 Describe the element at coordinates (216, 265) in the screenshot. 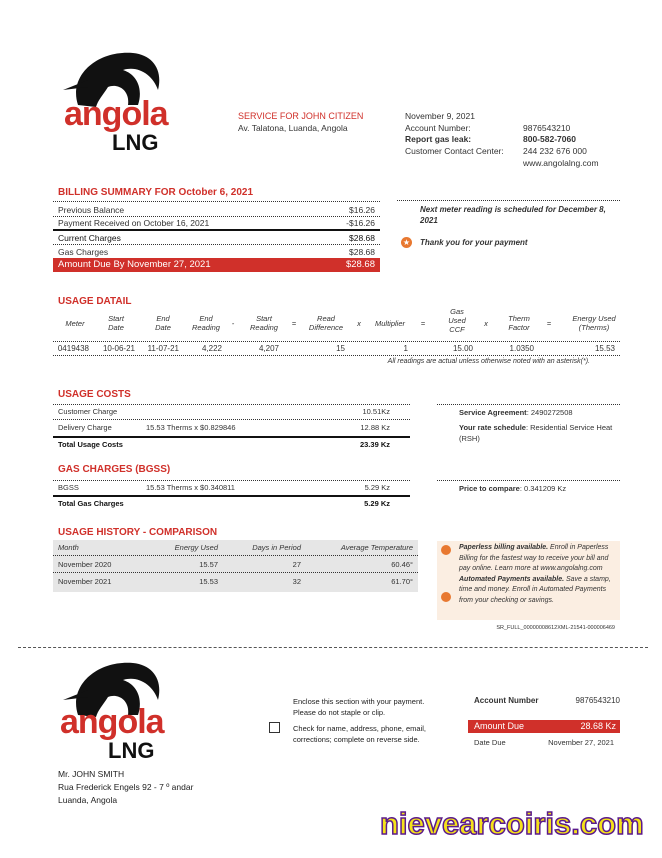

I see `amount-due-bar: Amount Due By November 27, 2021 $28.68` at that location.